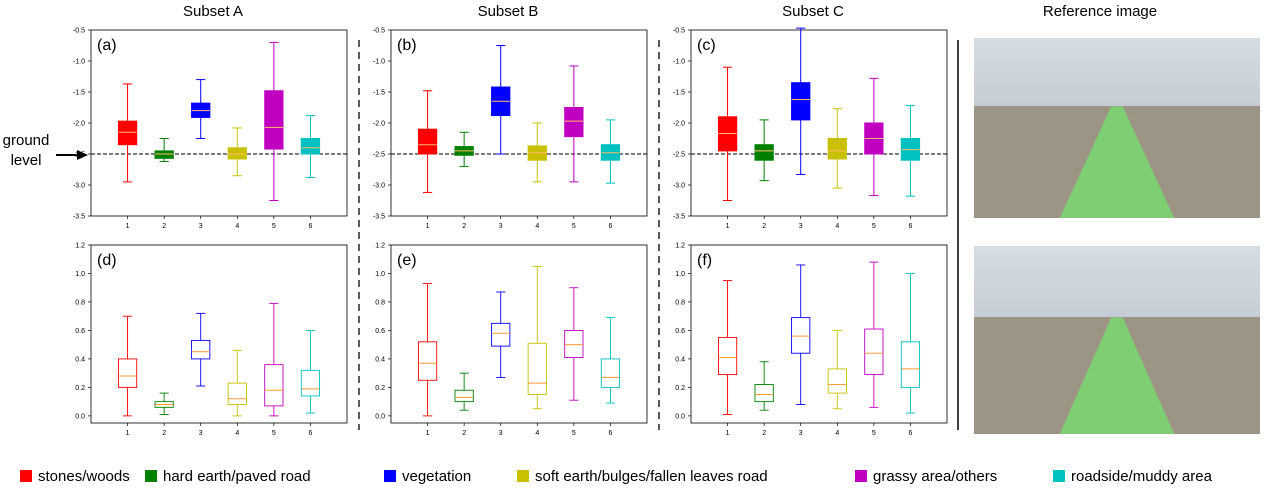  Describe the element at coordinates (436, 476) in the screenshot. I see `legend-label: vegetation` at that location.